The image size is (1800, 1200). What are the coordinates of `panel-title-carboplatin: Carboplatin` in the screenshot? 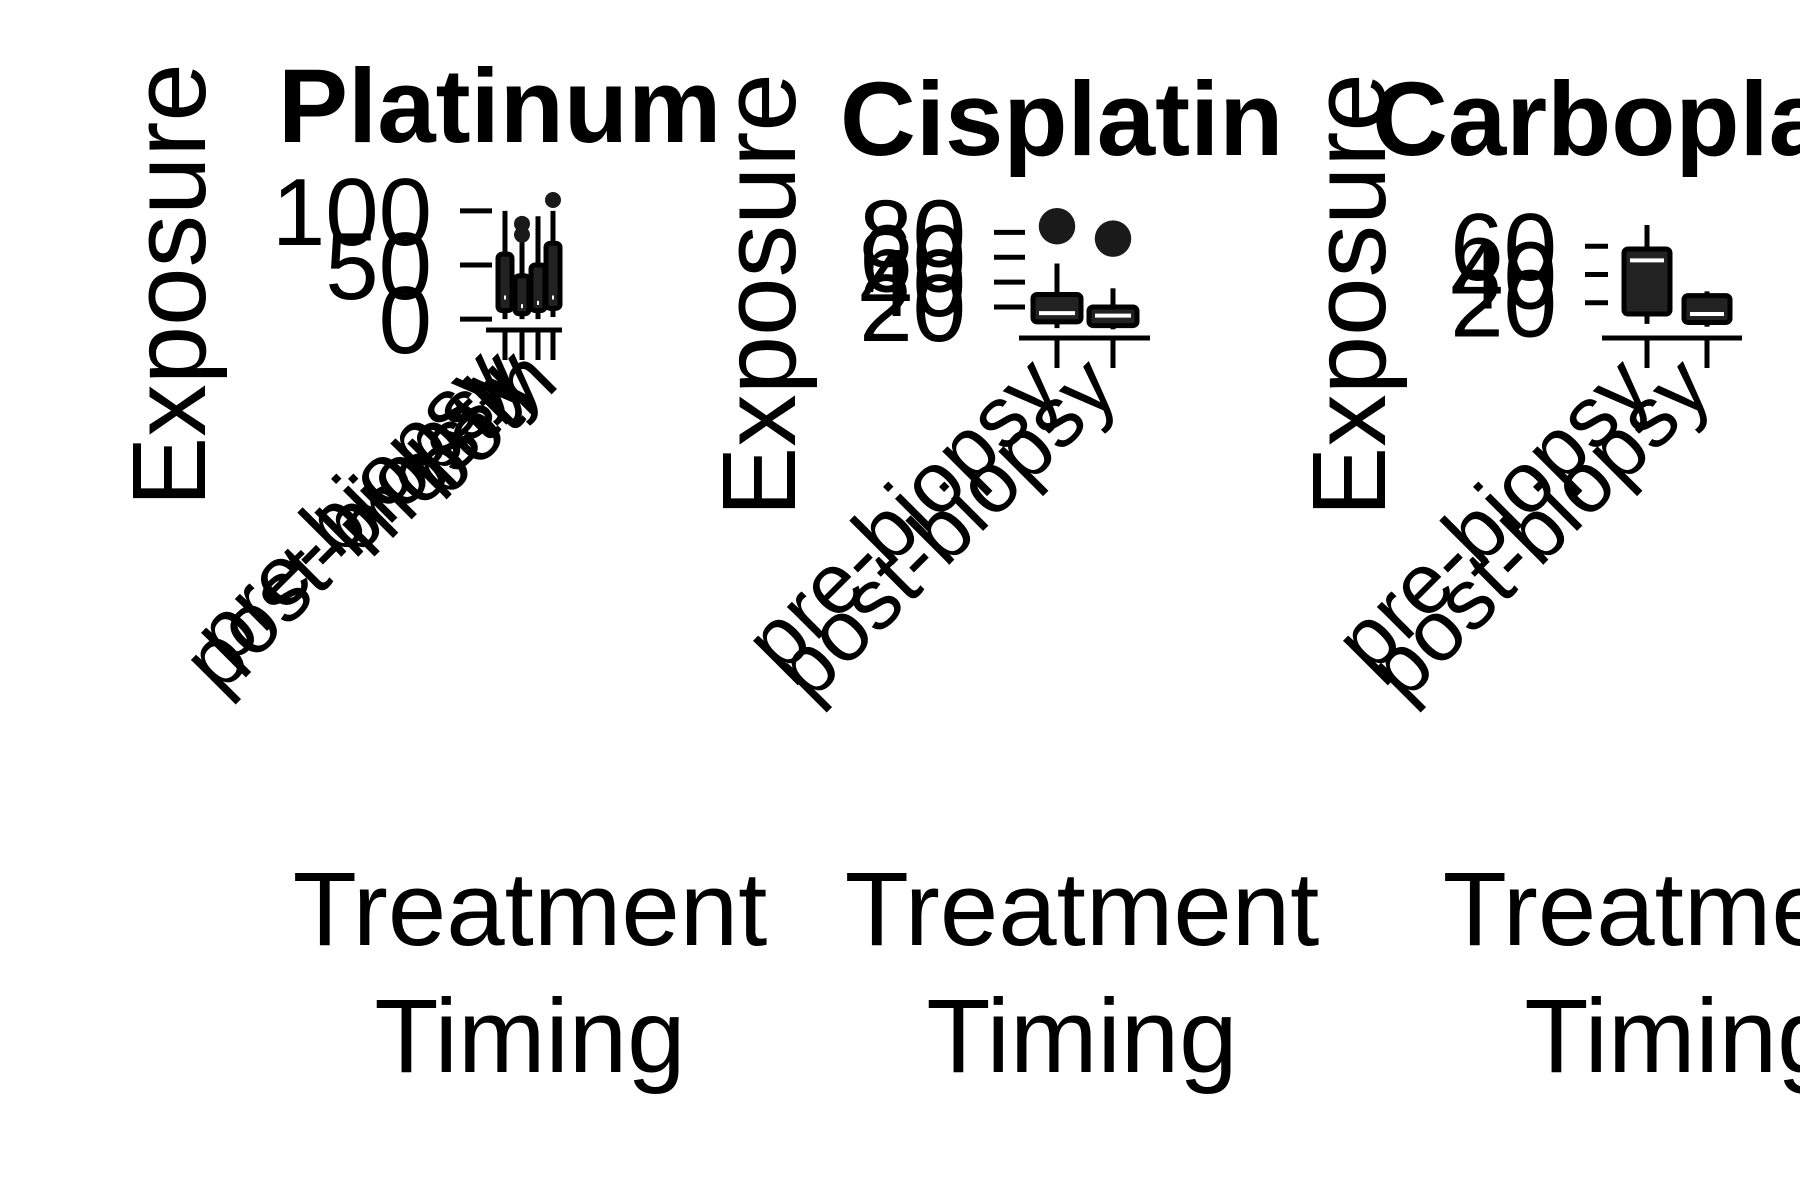 It's located at (1586, 119).